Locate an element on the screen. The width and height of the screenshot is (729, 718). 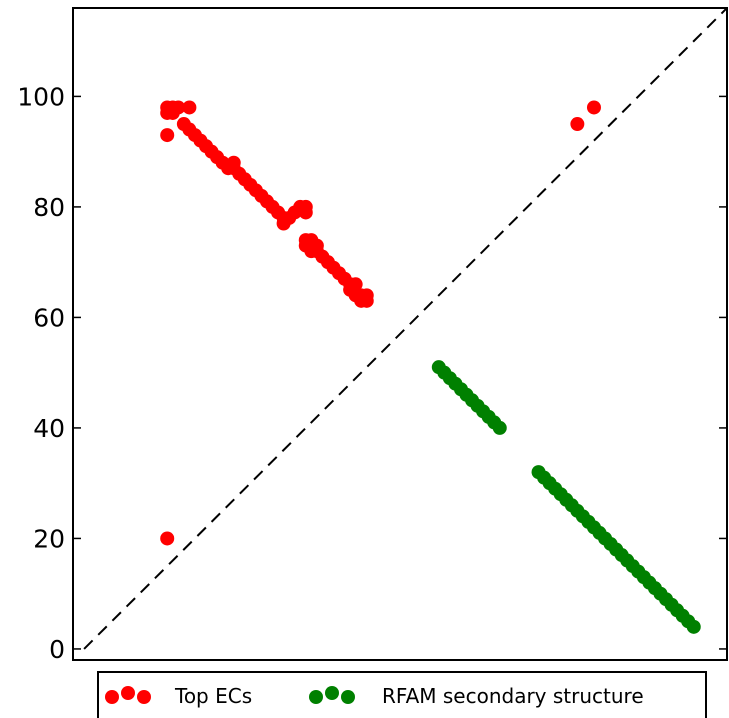
legend: Top ECs RFAM secondary structure is located at coordinates (402, 694).